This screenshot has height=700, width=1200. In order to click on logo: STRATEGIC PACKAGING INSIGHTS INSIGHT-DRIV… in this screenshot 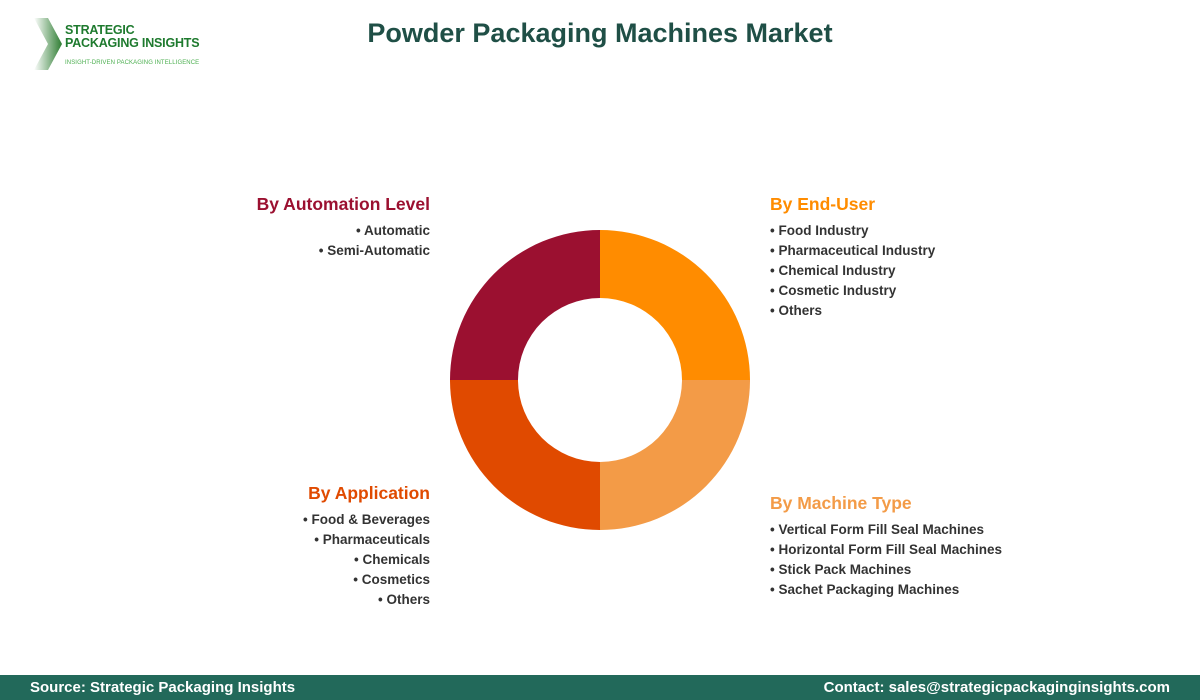, I will do `click(115, 45)`.